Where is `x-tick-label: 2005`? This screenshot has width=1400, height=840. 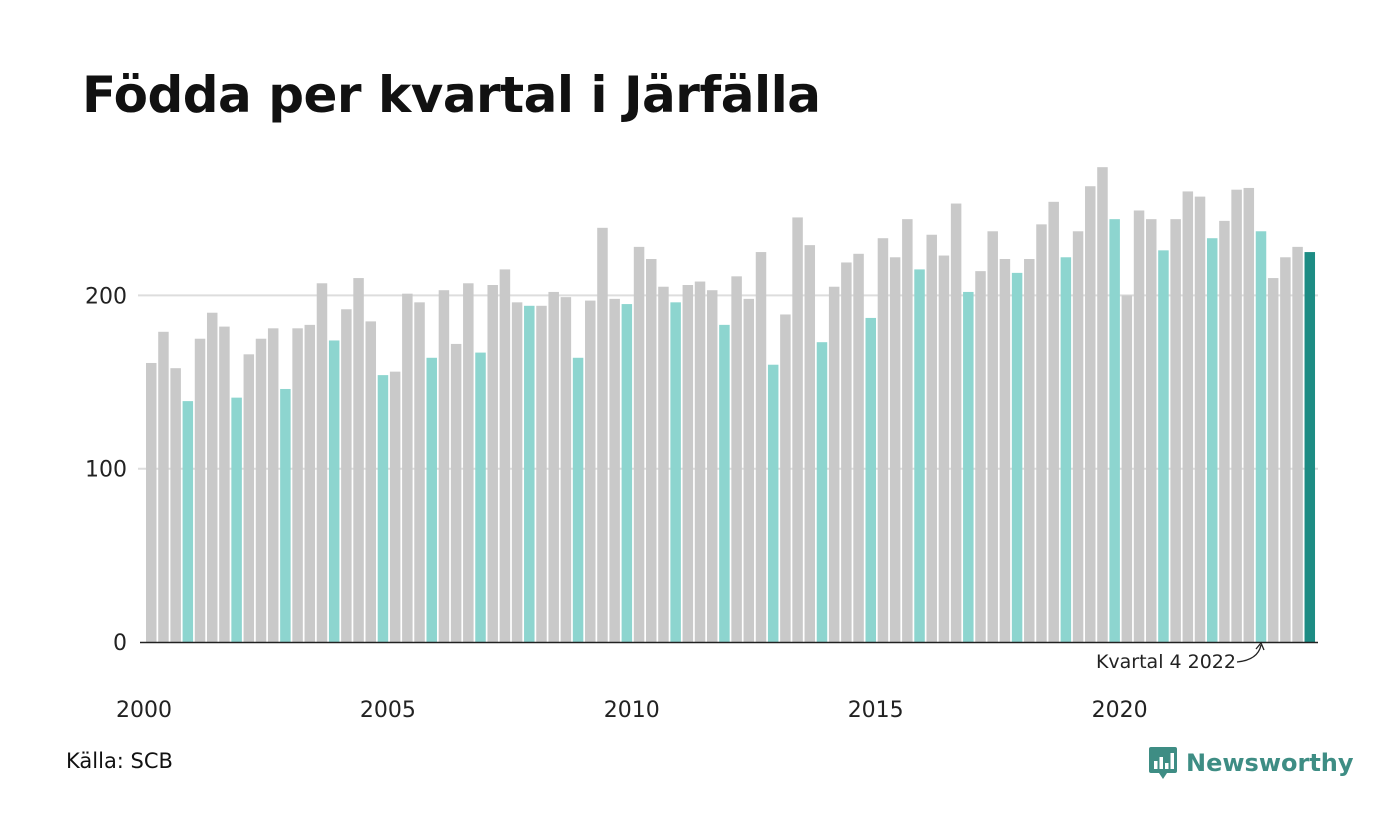 x-tick-label: 2005 is located at coordinates (388, 710).